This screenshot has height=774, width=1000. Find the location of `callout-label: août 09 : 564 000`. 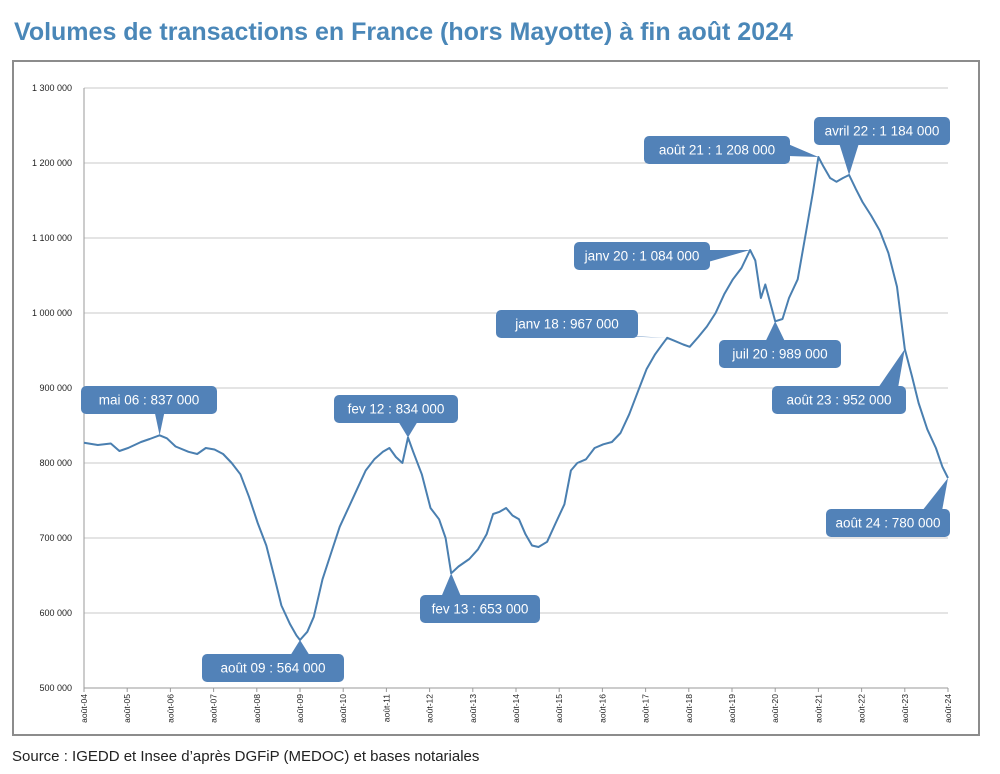

callout-label: août 09 : 564 000 is located at coordinates (272, 668).